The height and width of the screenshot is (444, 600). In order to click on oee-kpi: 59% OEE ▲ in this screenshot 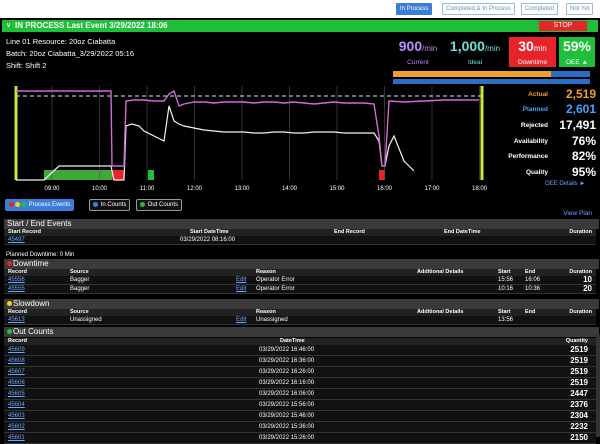, I will do `click(577, 52)`.